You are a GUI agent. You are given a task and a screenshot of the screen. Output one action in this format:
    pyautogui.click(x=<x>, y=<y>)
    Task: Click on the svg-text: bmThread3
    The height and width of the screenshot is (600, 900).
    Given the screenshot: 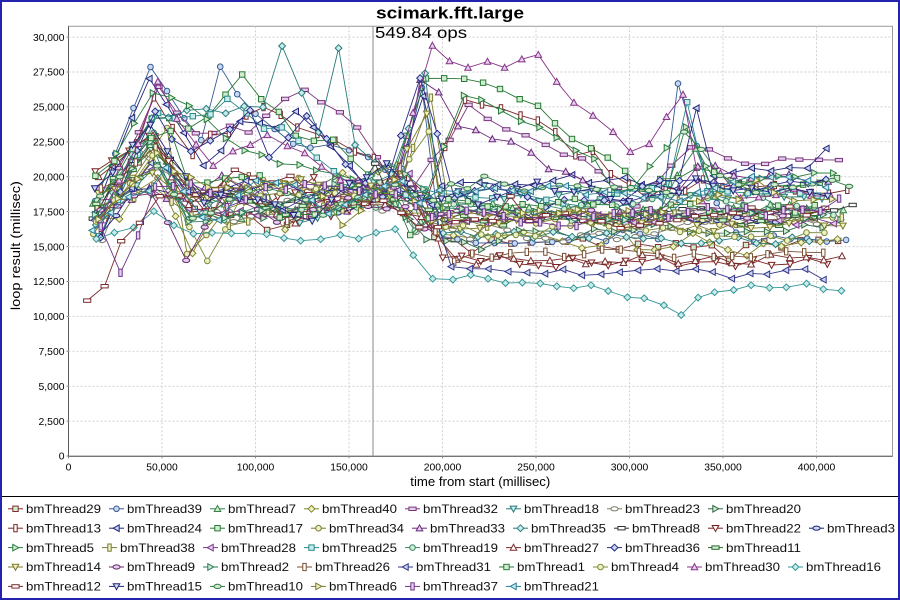 What is the action you would take?
    pyautogui.click(x=861, y=528)
    